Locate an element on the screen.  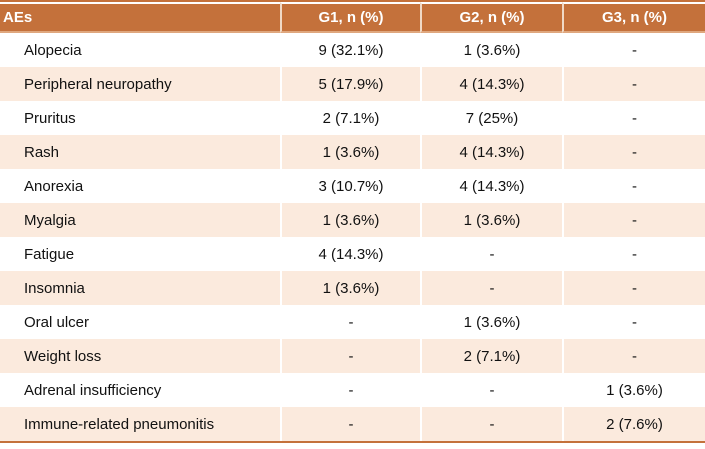
g3-value-cell: 1 (3.6%) is located at coordinates (633, 390).